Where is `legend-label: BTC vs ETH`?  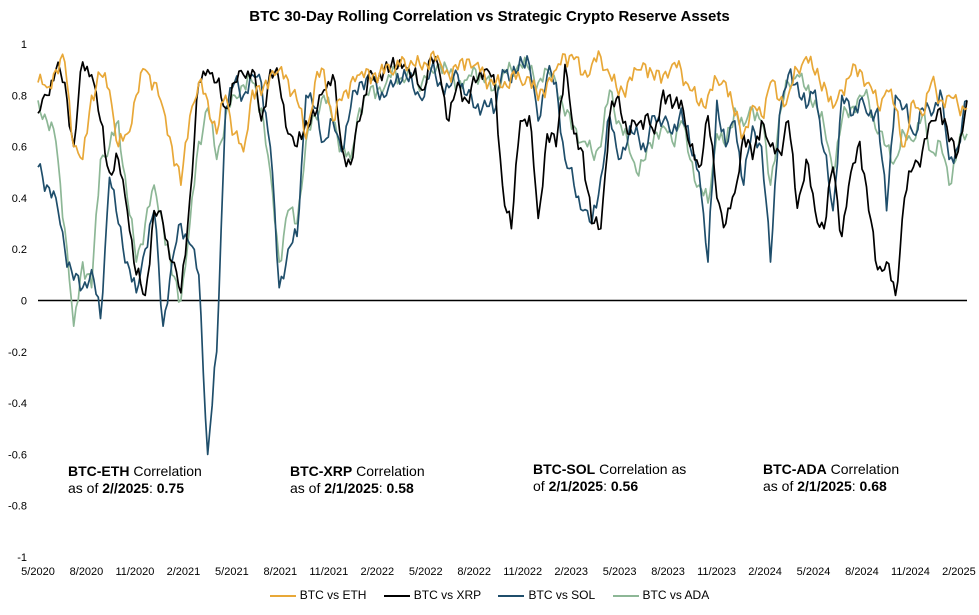
legend-label: BTC vs ETH is located at coordinates (333, 595).